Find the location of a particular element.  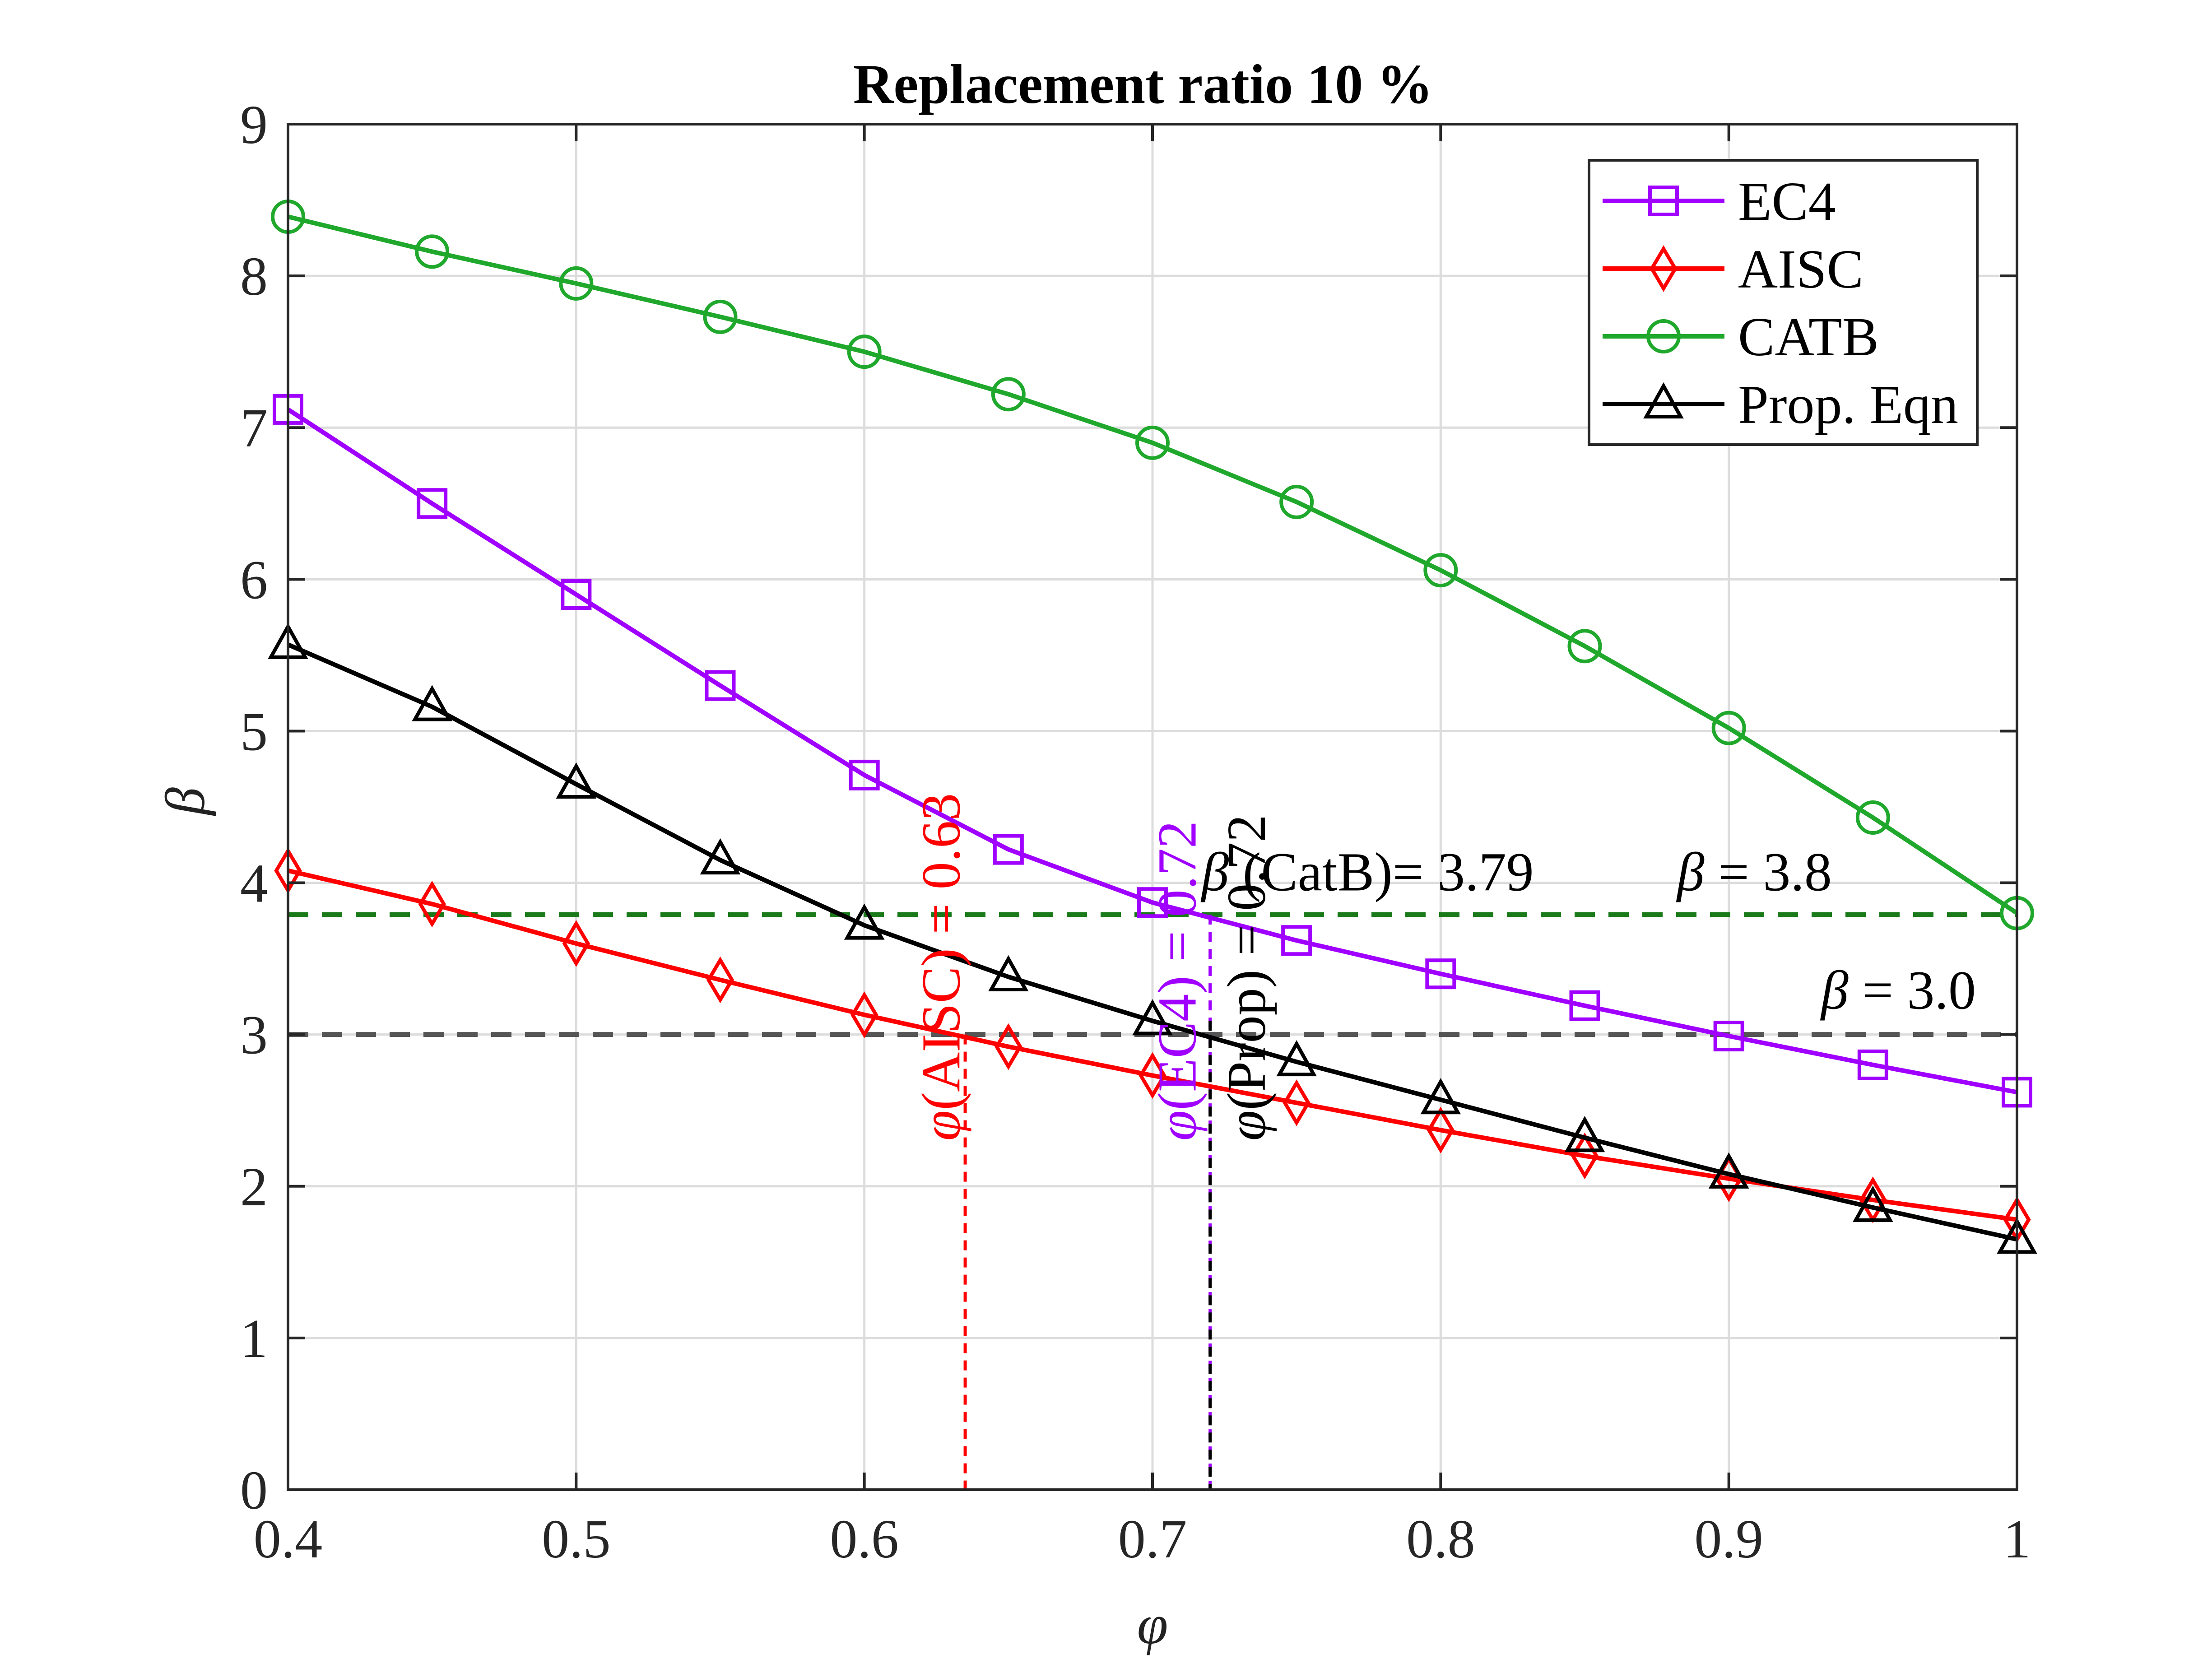

x-tick-label: 0.9 is located at coordinates (1728, 1539).